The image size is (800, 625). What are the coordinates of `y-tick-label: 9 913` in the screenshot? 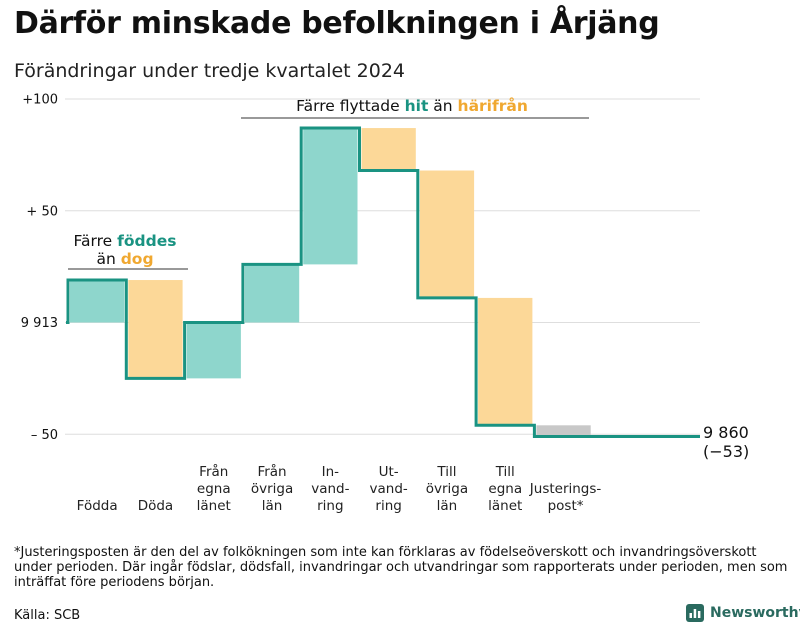 It's located at (39, 323).